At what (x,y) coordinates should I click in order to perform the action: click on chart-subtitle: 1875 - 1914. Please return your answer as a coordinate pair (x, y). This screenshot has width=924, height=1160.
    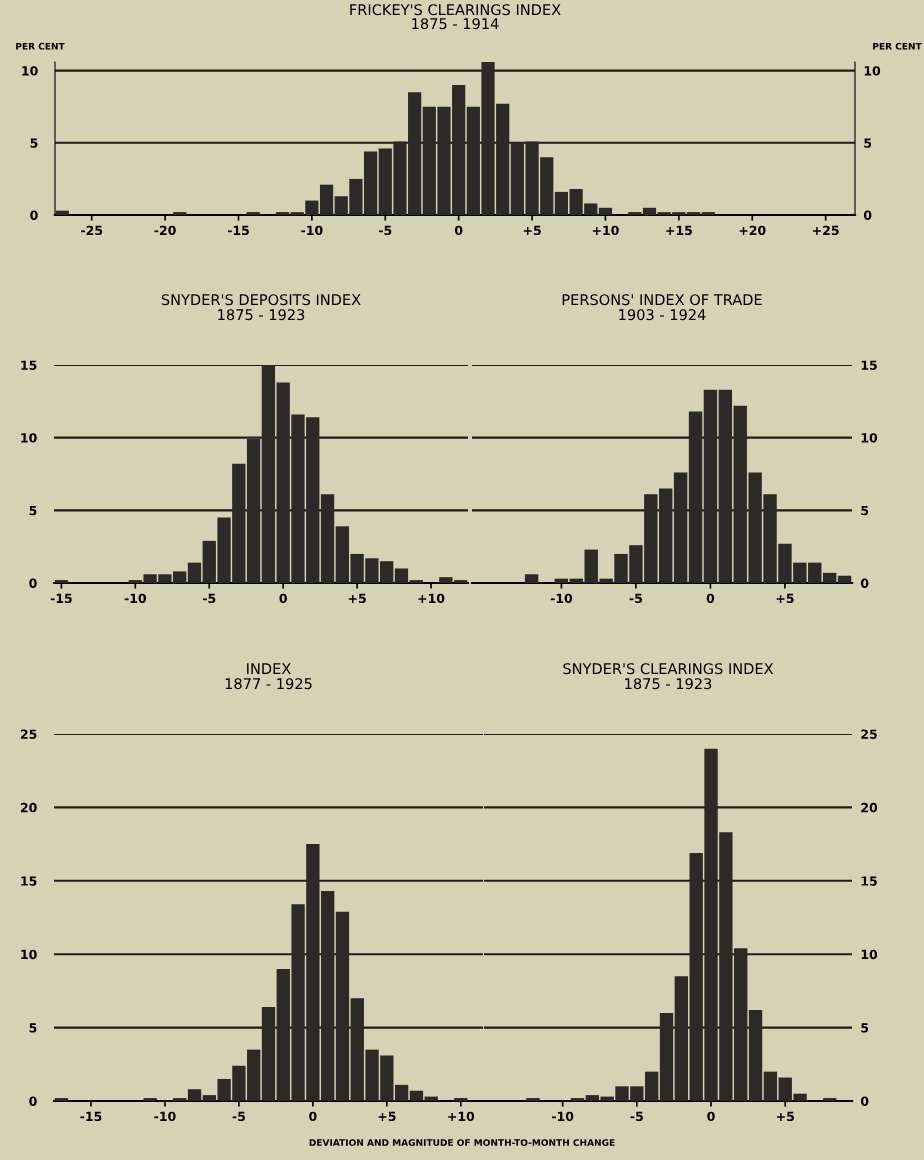
    Looking at the image, I should click on (455, 24).